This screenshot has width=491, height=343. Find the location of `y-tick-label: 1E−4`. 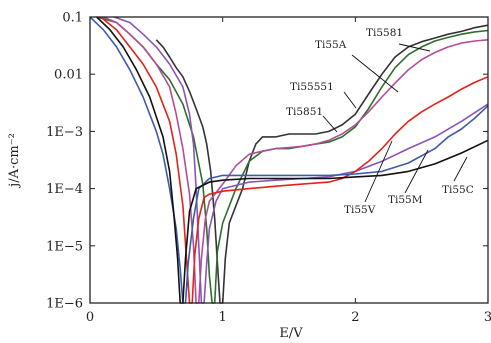

y-tick-label: 1E−4 is located at coordinates (64, 189).